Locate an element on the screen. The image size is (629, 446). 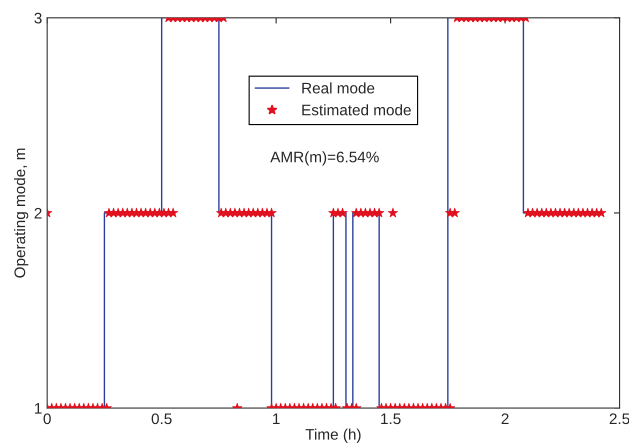
legend-label: Real mode is located at coordinates (338, 88).